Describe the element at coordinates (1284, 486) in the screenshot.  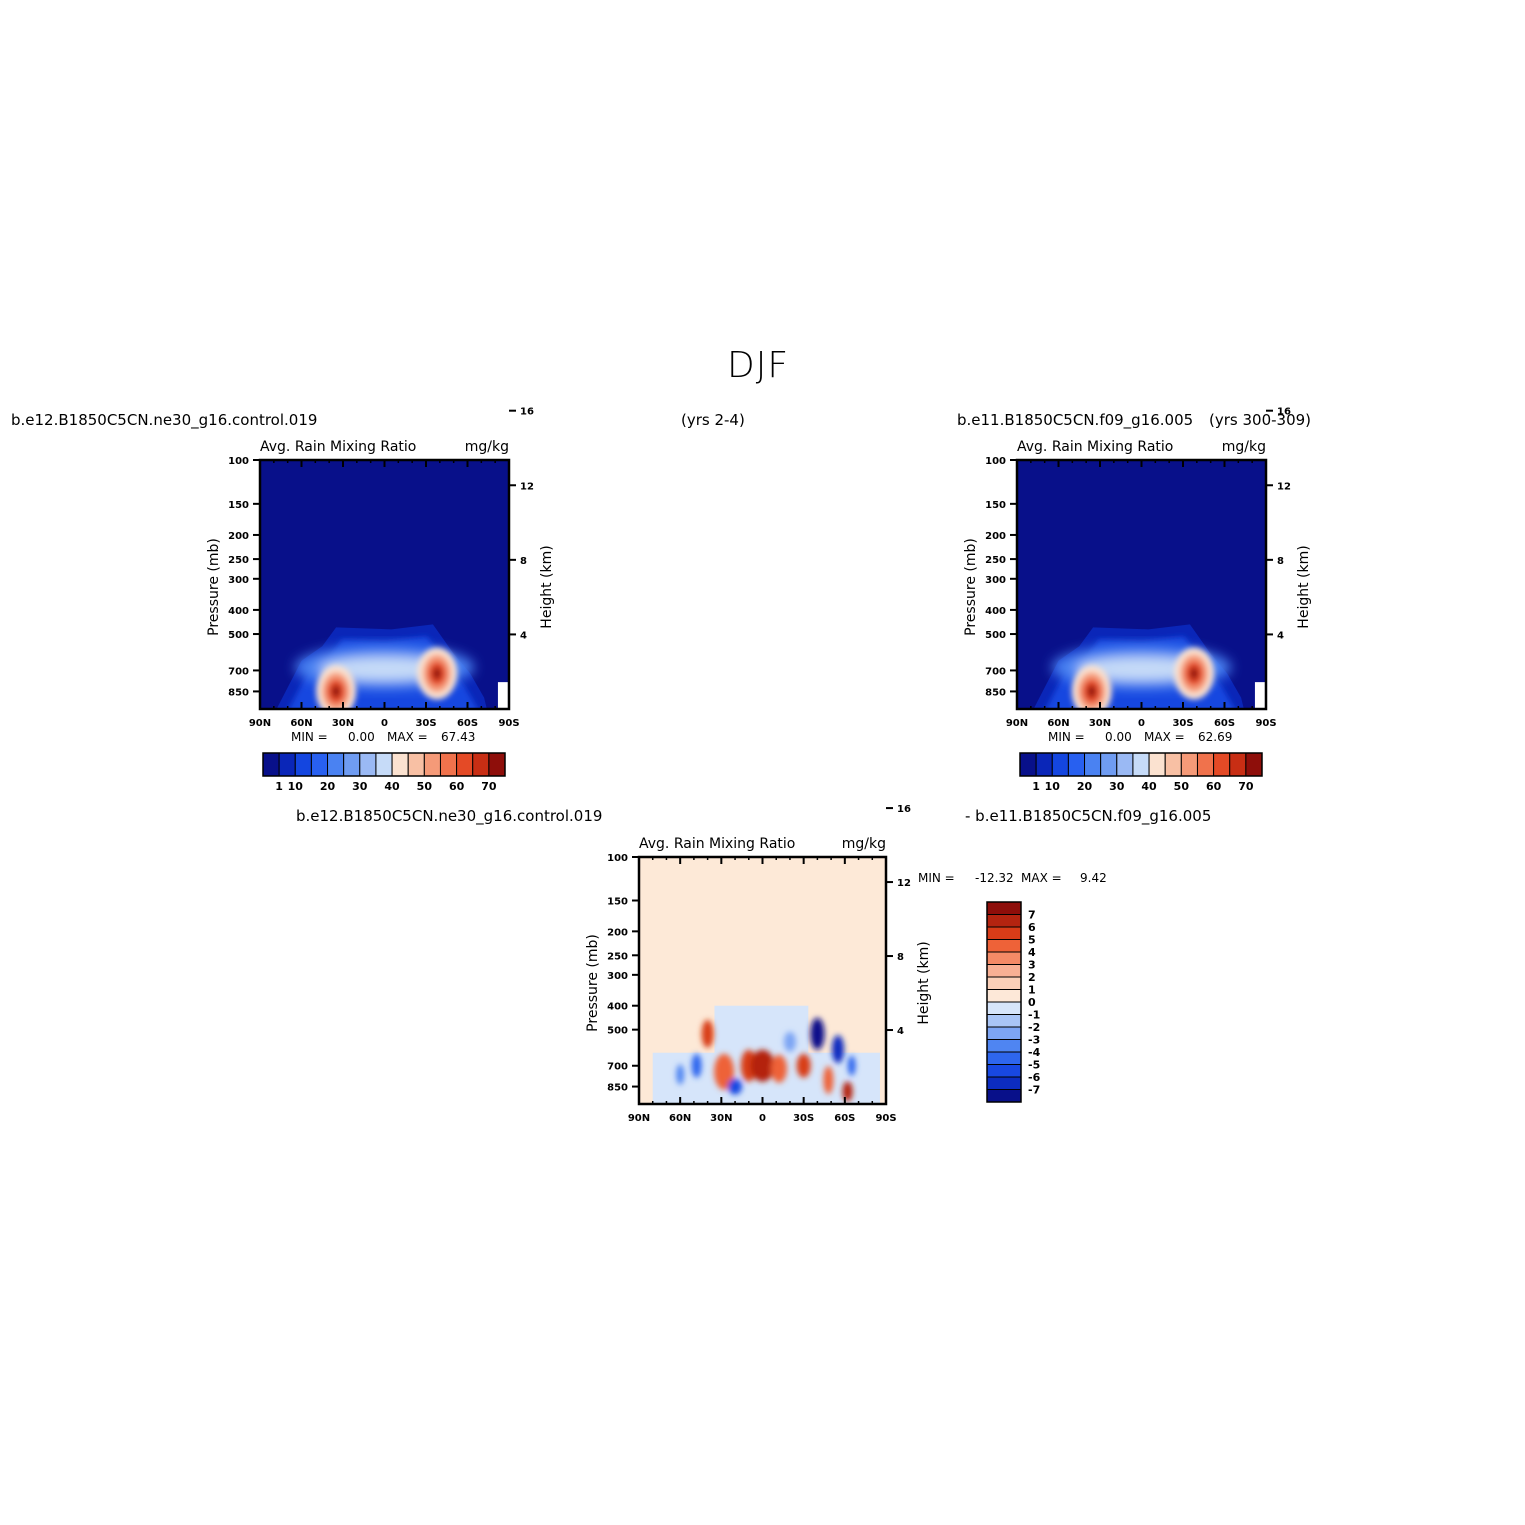
I see `y2-tick-label: 12` at that location.